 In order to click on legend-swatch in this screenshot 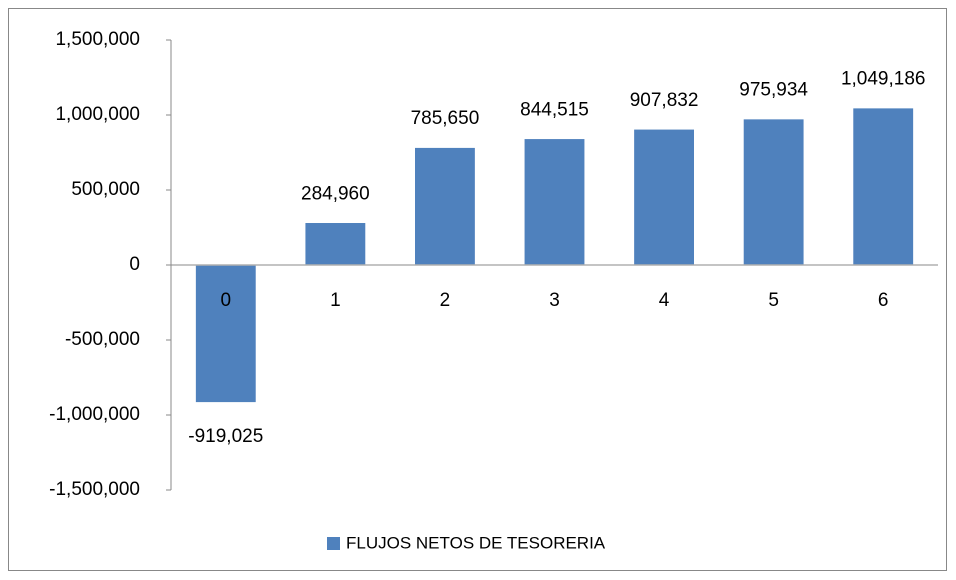, I will do `click(333, 543)`.